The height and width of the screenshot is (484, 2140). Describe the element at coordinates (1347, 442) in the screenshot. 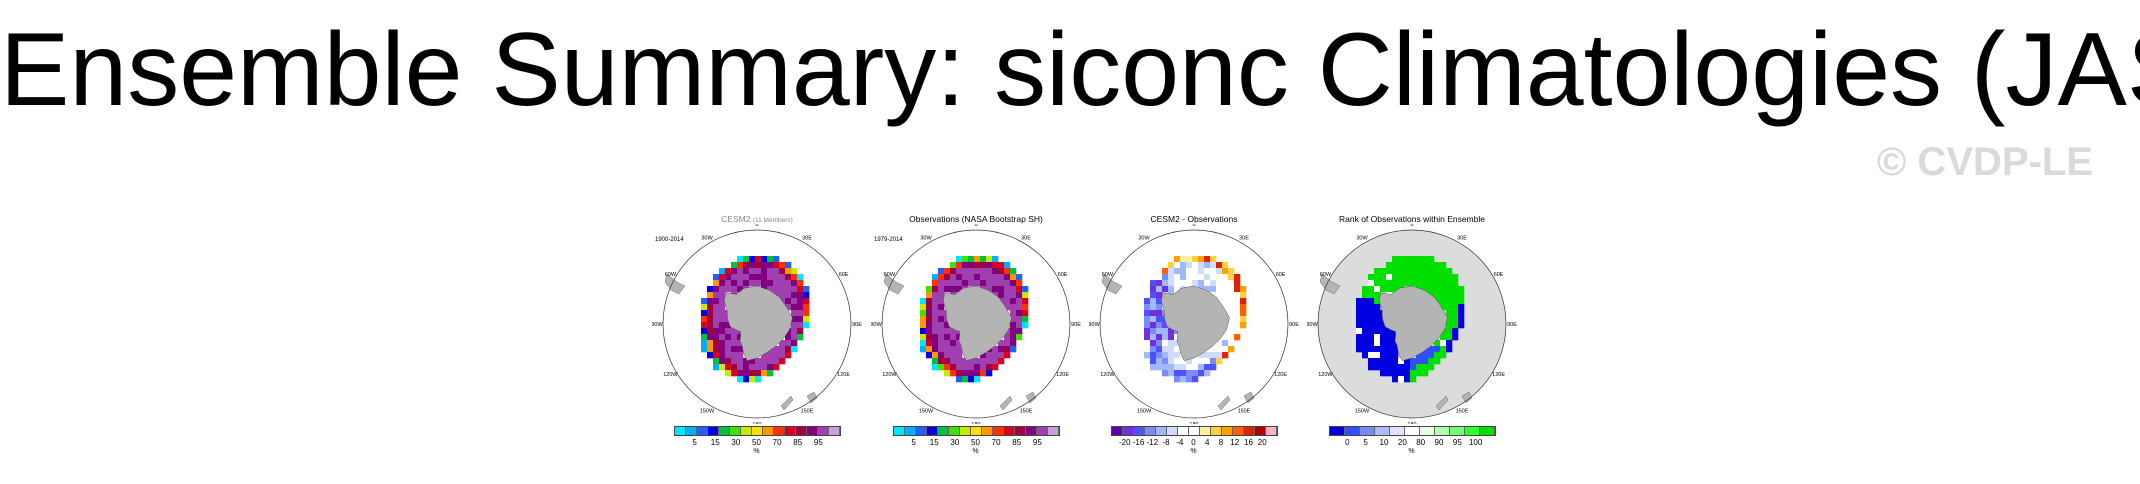

I see `colorbar-tick-label: 0` at that location.